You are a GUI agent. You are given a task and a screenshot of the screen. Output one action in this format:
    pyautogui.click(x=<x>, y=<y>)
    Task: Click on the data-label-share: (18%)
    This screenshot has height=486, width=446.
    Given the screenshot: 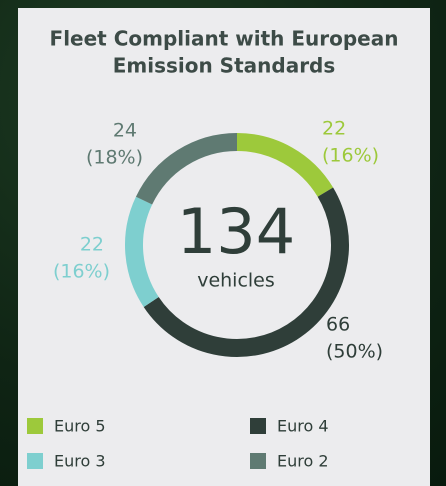 What is the action you would take?
    pyautogui.click(x=114, y=158)
    